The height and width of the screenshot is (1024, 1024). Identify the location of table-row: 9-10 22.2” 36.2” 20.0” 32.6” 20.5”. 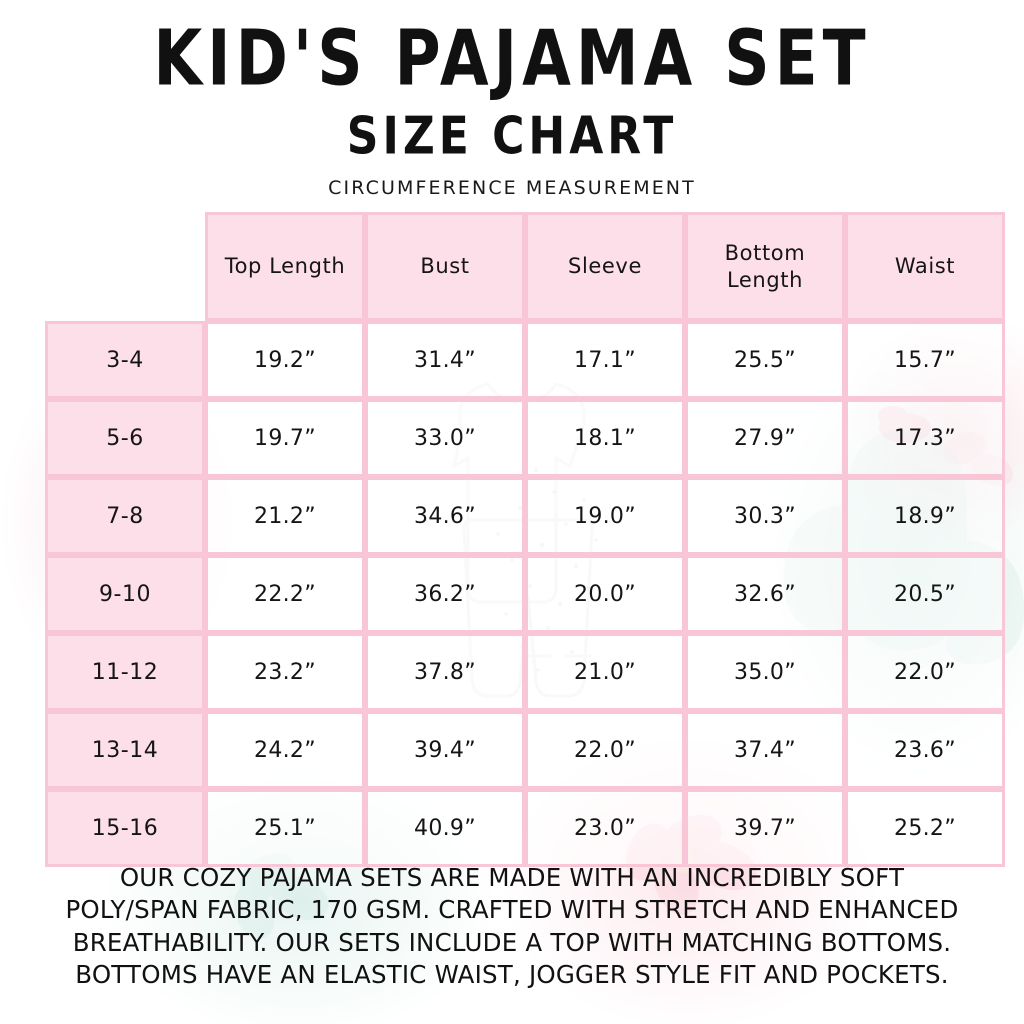
(525, 594).